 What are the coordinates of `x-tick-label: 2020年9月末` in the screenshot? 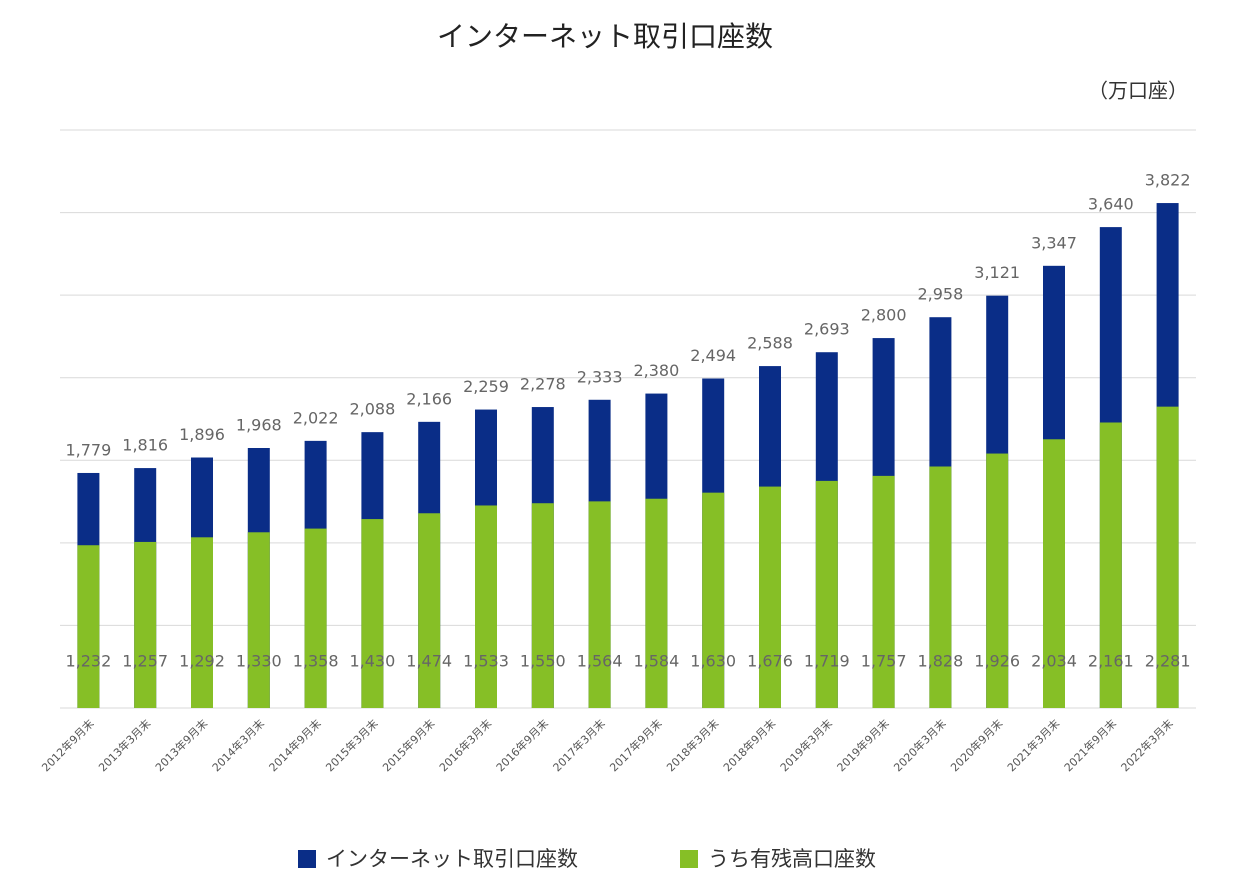 It's located at (976, 745).